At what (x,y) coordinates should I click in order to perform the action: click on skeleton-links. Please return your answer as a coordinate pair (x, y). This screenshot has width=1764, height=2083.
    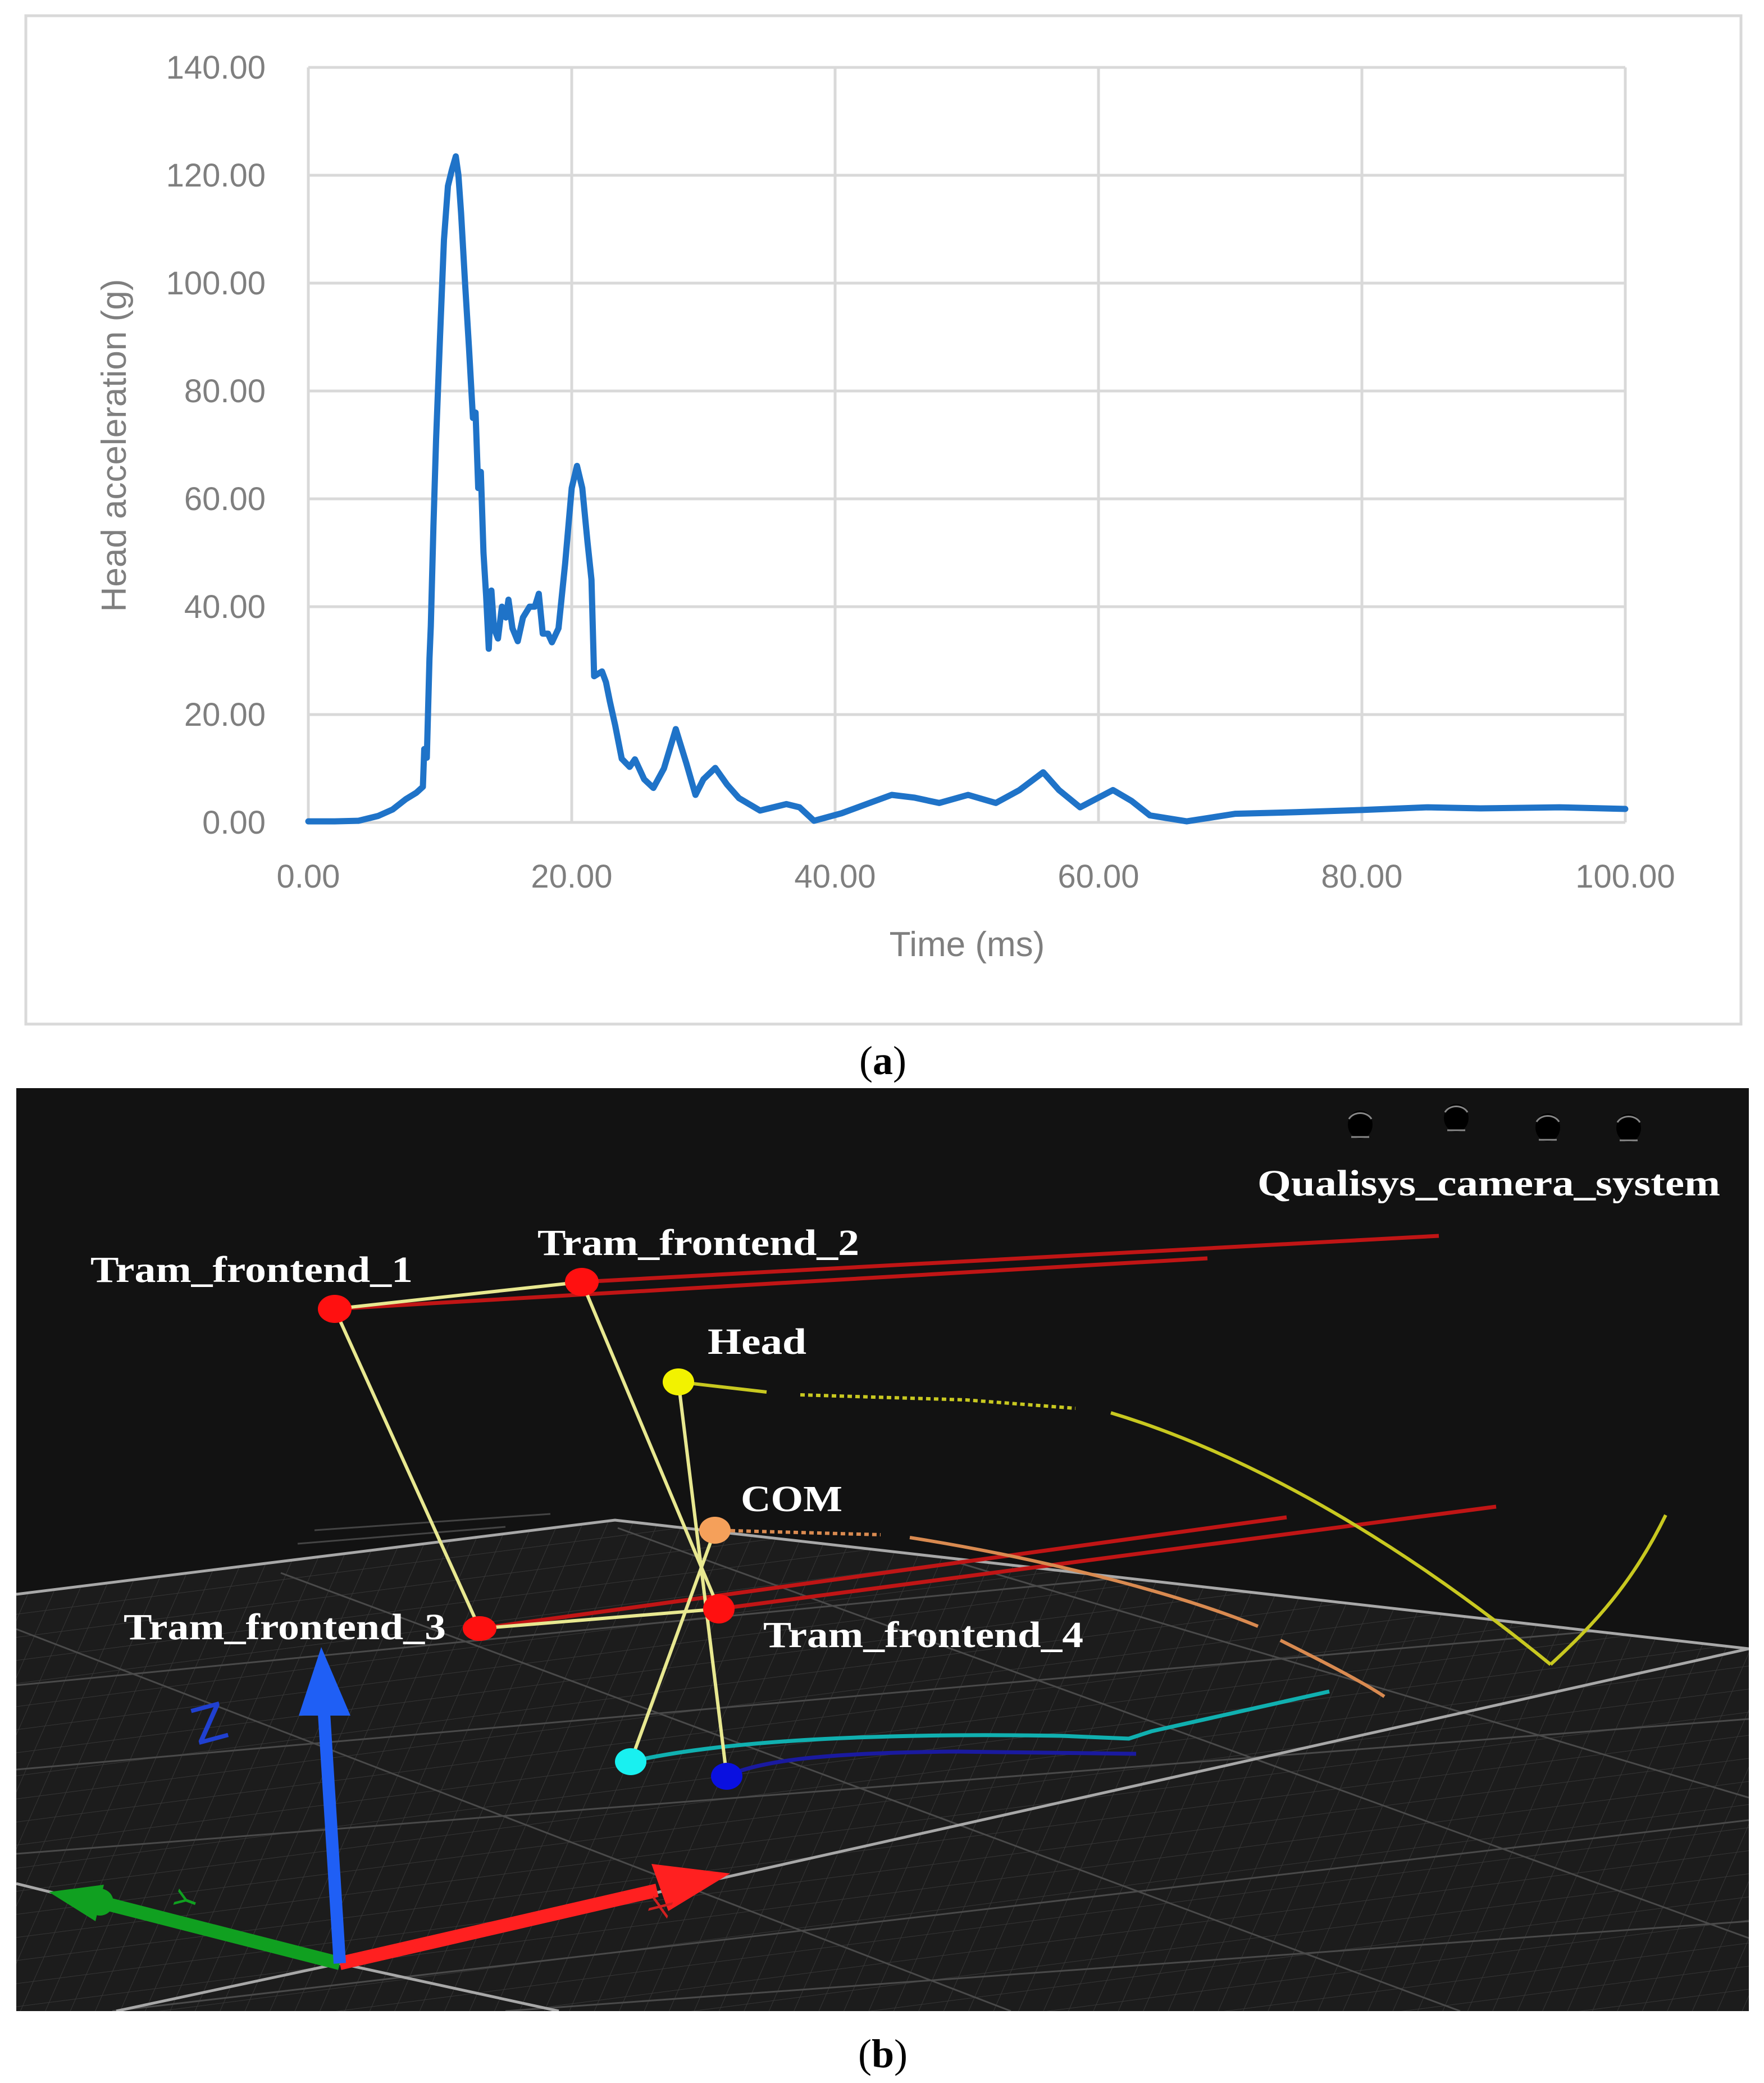
    Looking at the image, I should click on (530, 1528).